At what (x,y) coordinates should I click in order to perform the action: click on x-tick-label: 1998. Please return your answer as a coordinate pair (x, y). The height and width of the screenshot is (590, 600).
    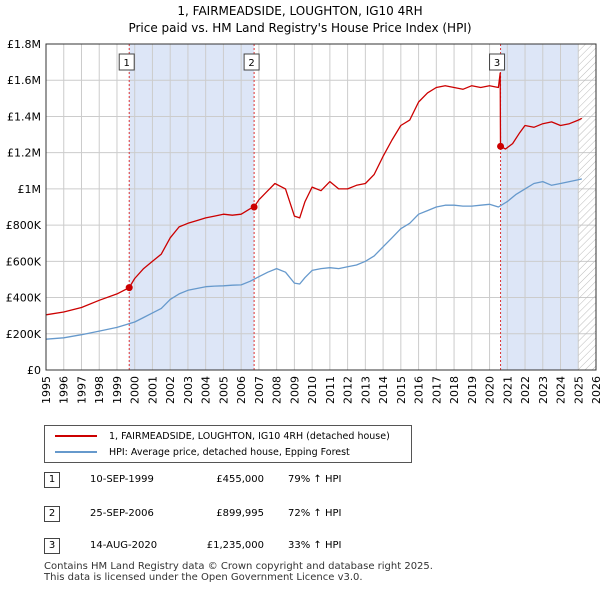
    Looking at the image, I should click on (99, 390).